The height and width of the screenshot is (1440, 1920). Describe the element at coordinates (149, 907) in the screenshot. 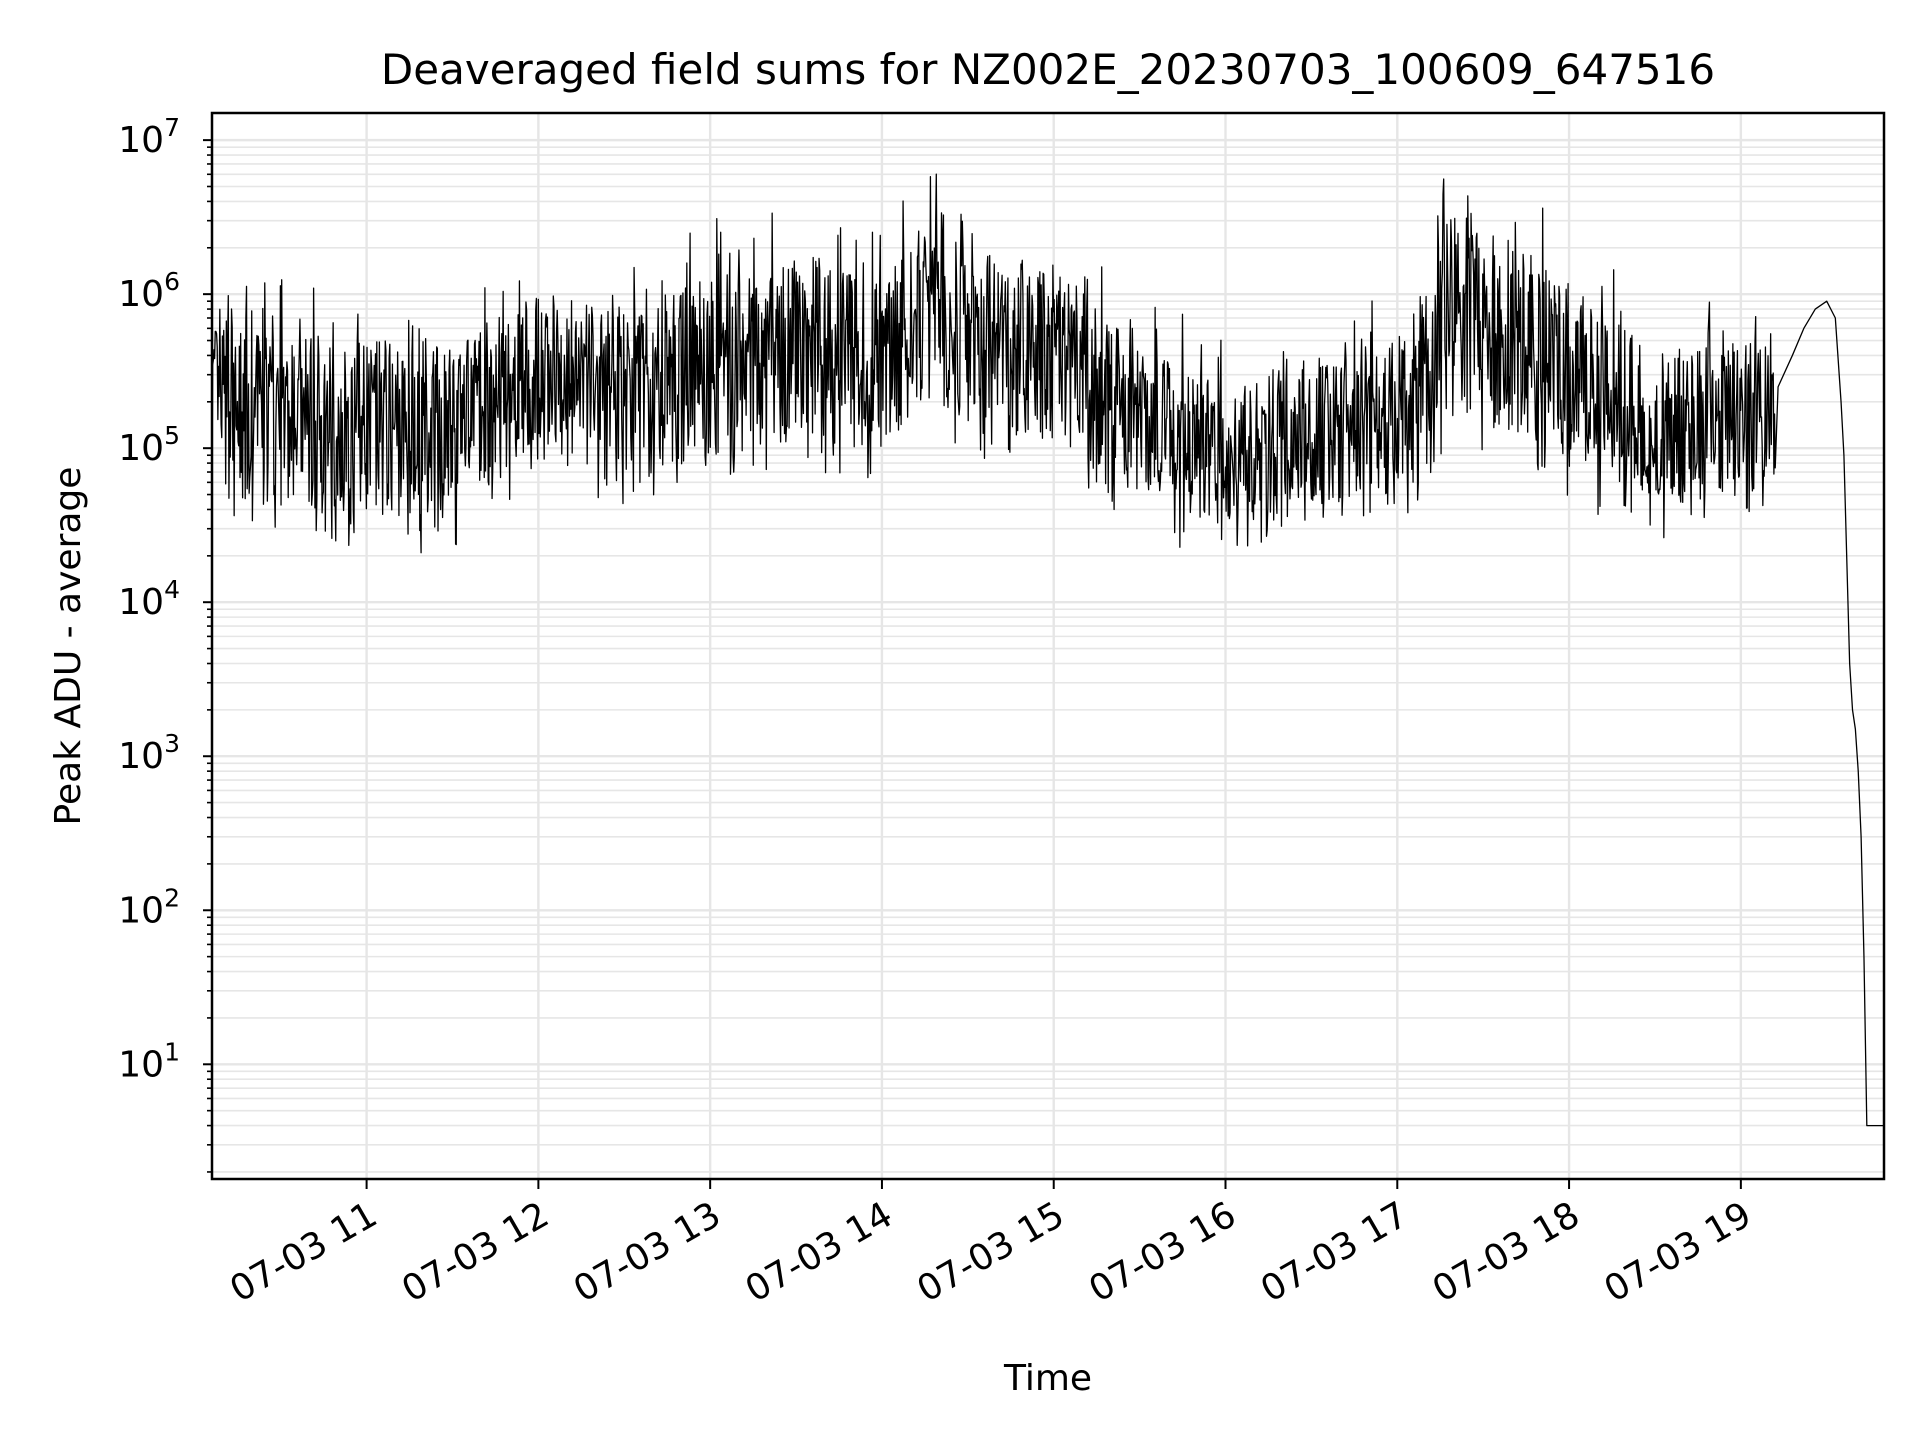

I see `y-tick-label: 10²` at that location.